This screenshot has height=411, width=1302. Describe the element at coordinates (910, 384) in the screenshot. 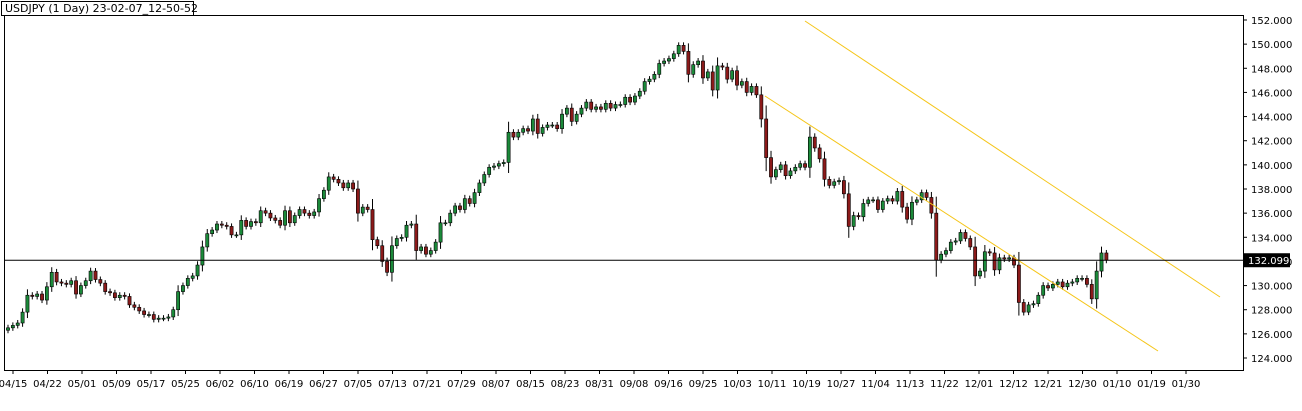

I see `x-tick-label: 11/13` at that location.